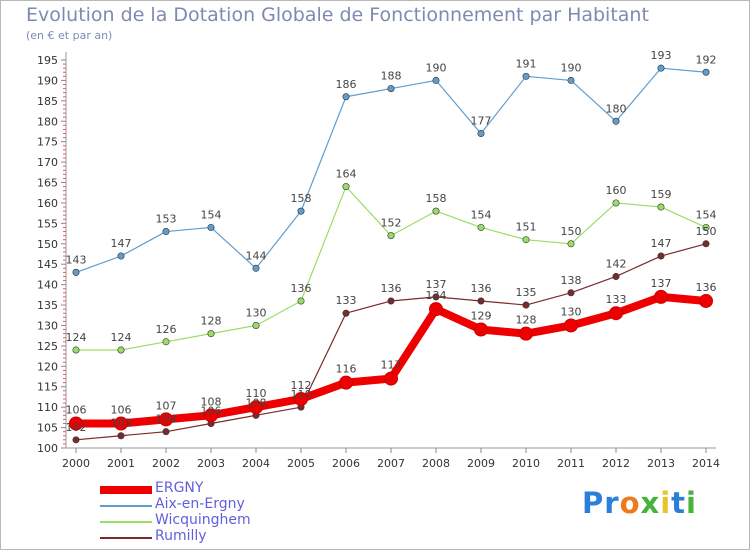  Describe the element at coordinates (706, 59) in the screenshot. I see `data-label-aix-en-ergny: 192` at that location.